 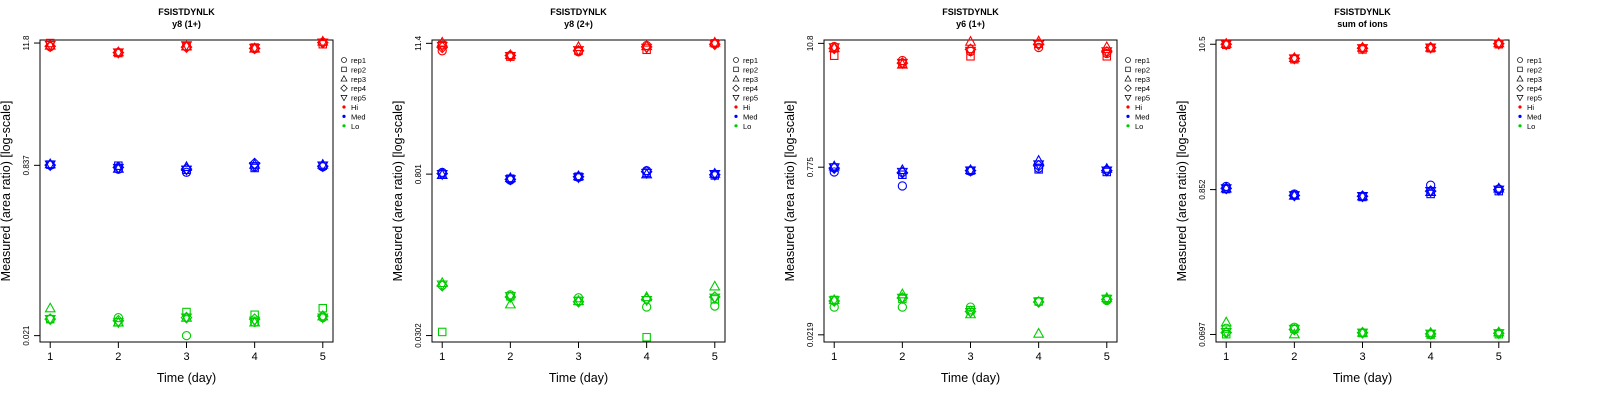 What do you see at coordinates (970, 56) in the screenshot?
I see `data-point-hi-rep2` at bounding box center [970, 56].